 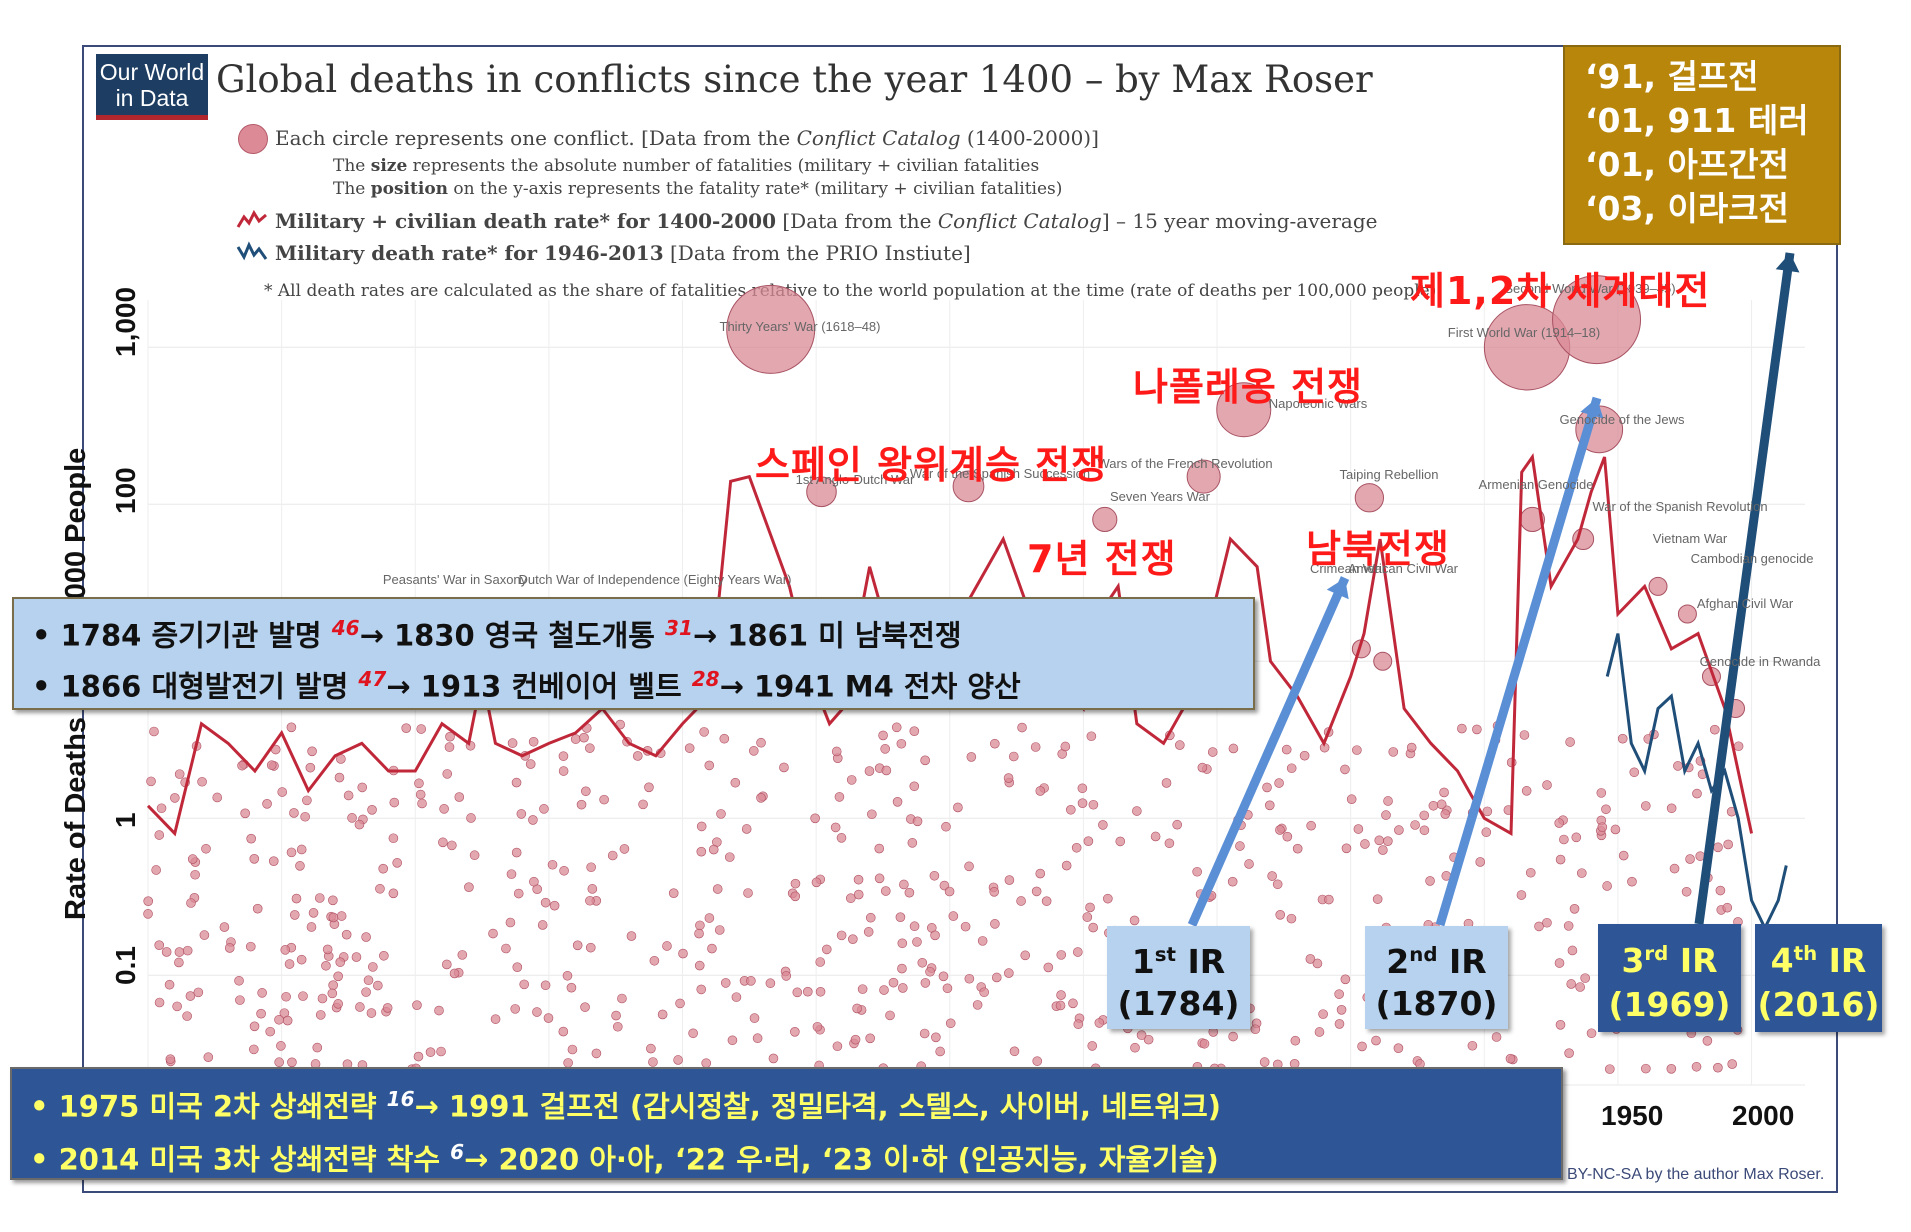 I want to click on conflict-label: Seven Years War, so click(x=1160, y=496).